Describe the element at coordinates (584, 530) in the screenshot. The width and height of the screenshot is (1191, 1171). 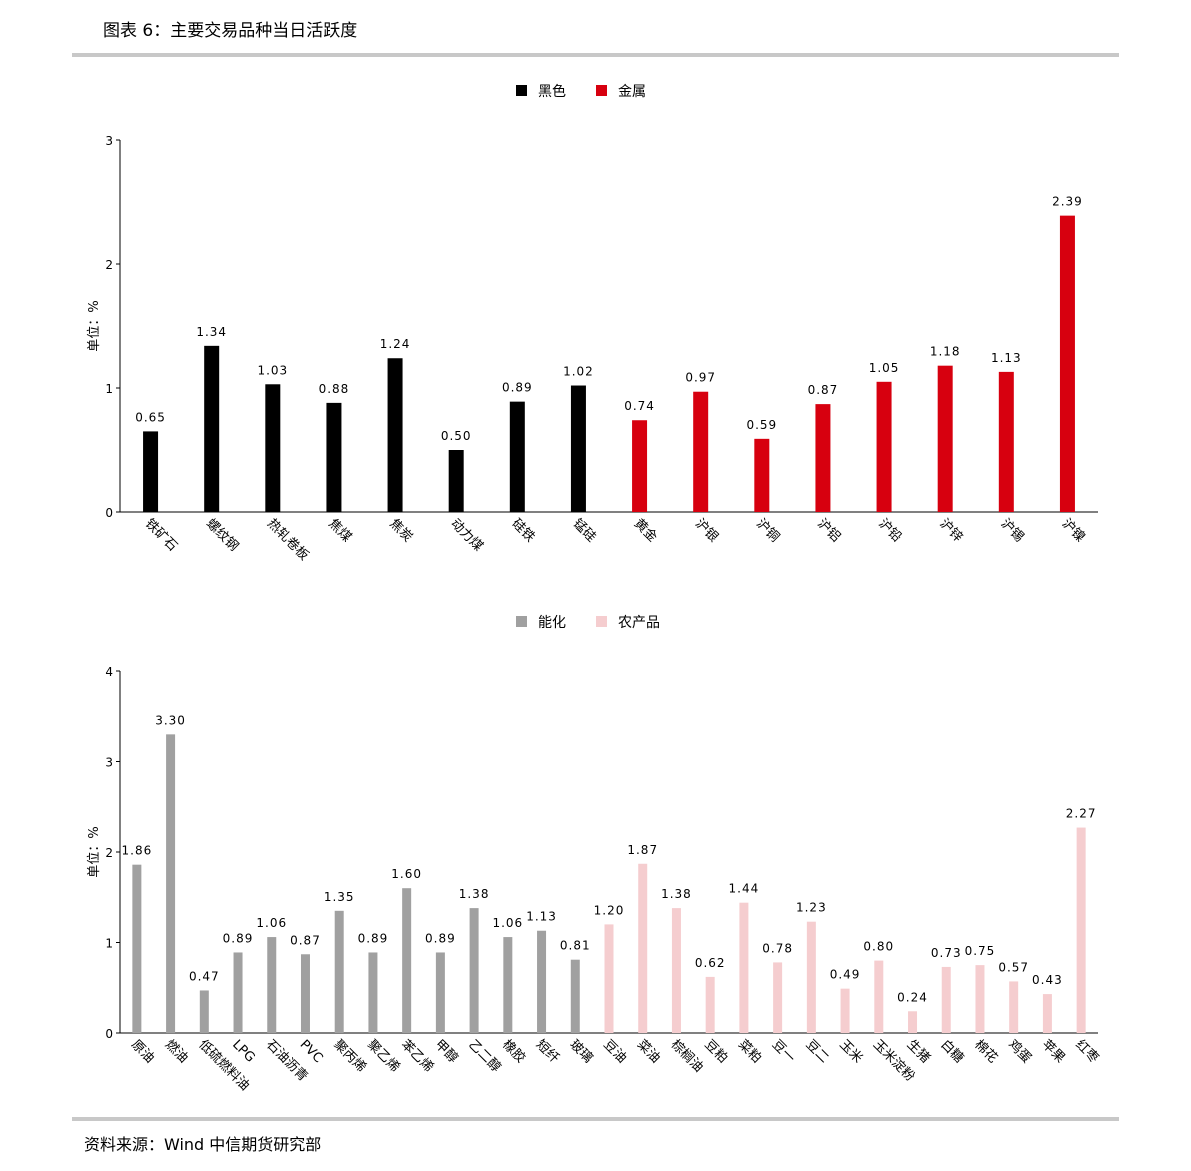
I see `category-label: 锰硅` at that location.